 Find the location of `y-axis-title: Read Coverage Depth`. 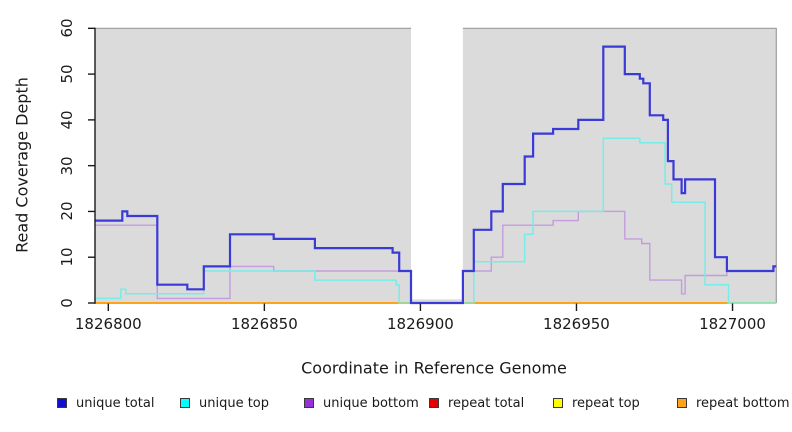

y-axis-title: Read Coverage Depth is located at coordinates (22, 165).